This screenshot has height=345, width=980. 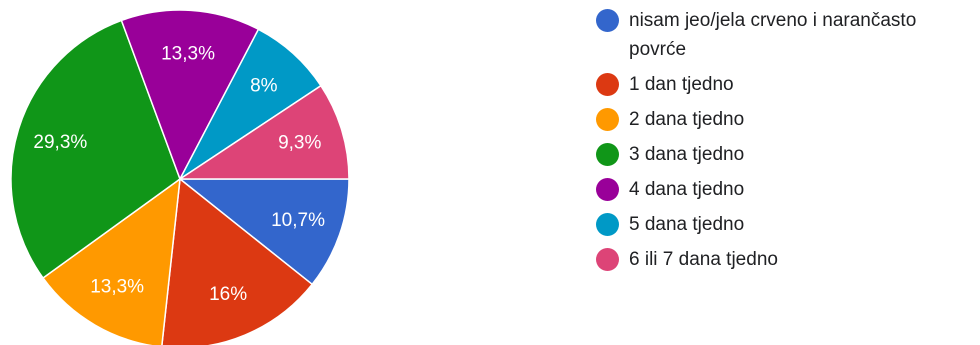 What do you see at coordinates (687, 189) in the screenshot?
I see `legend-label: 4 dana tjedno` at bounding box center [687, 189].